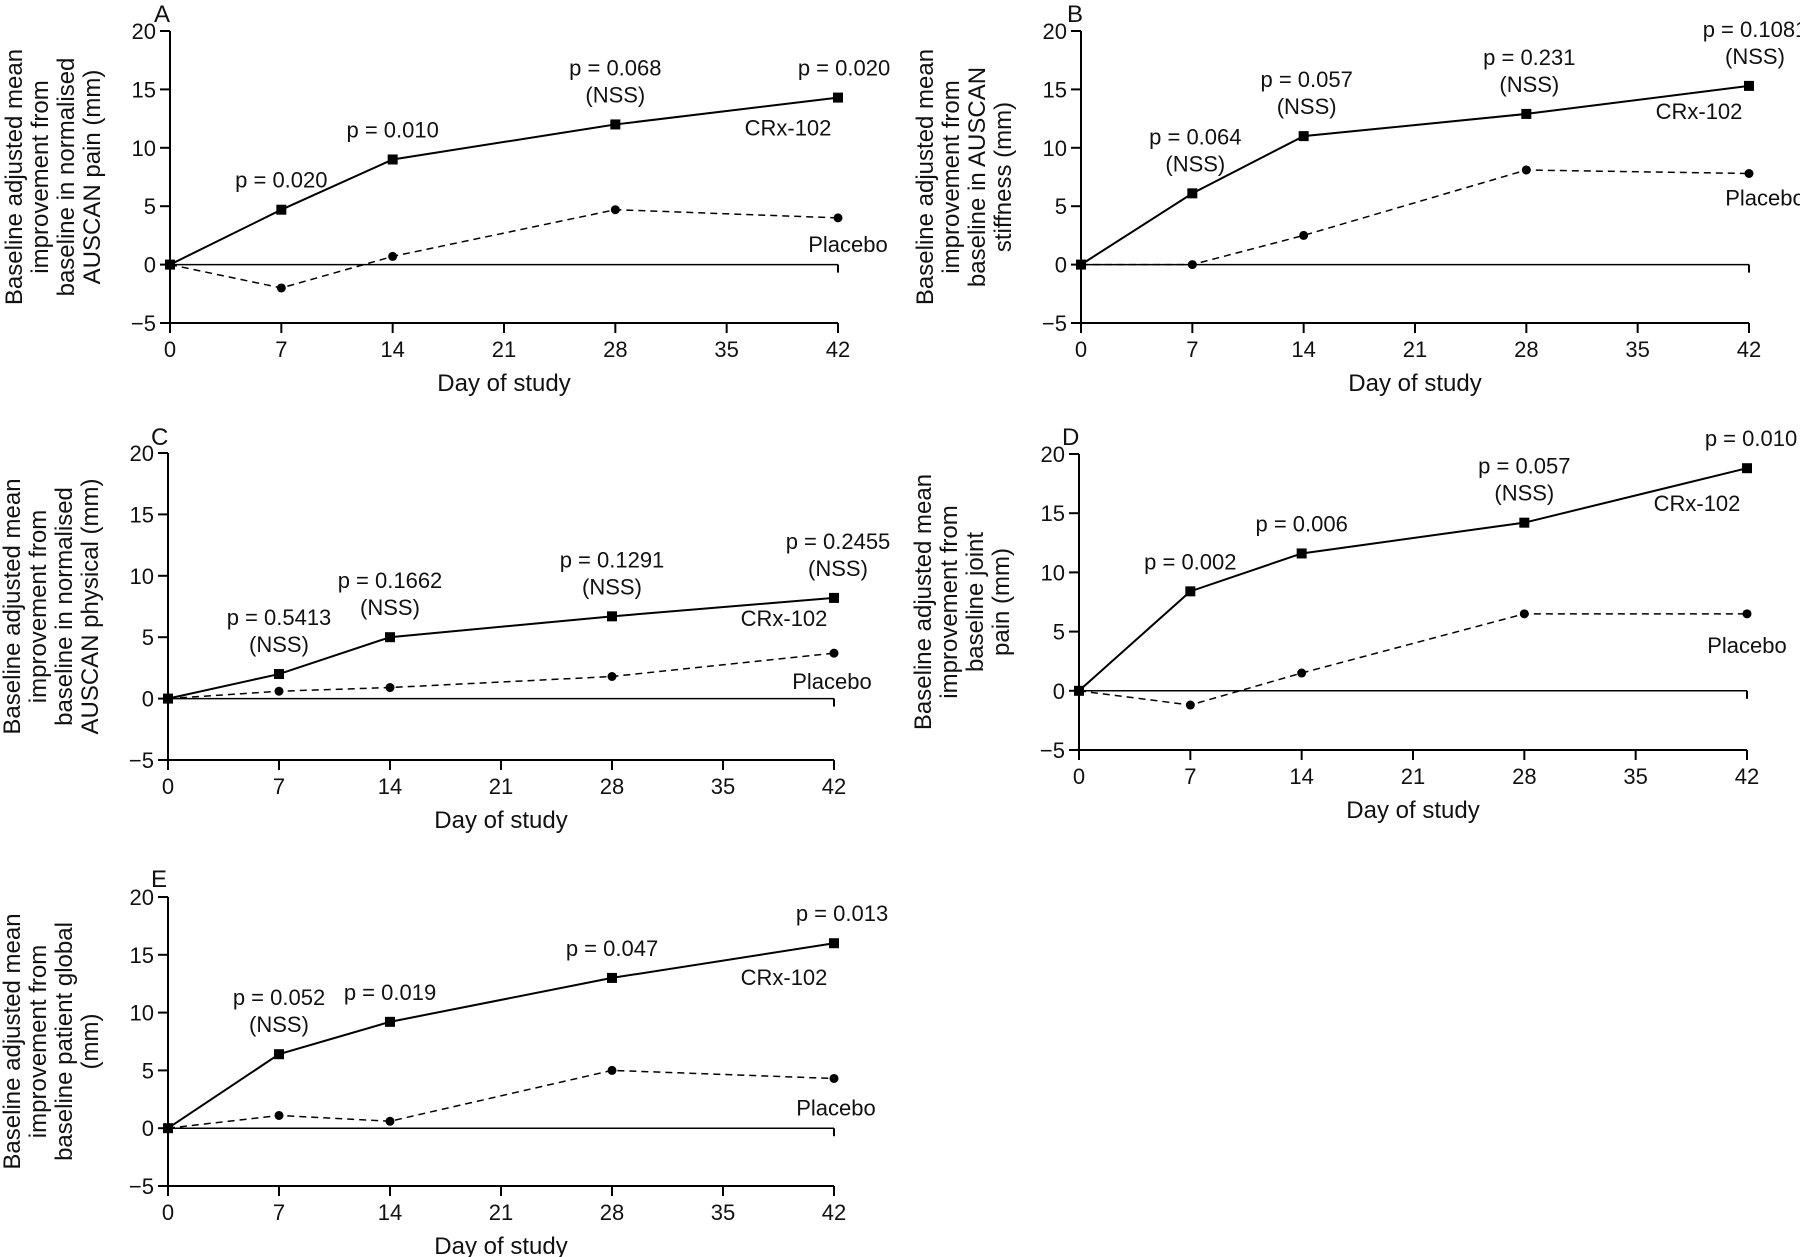 This screenshot has width=1800, height=1257. What do you see at coordinates (66, 177) in the screenshot?
I see `y-axis-title-line: baseline in normalised` at bounding box center [66, 177].